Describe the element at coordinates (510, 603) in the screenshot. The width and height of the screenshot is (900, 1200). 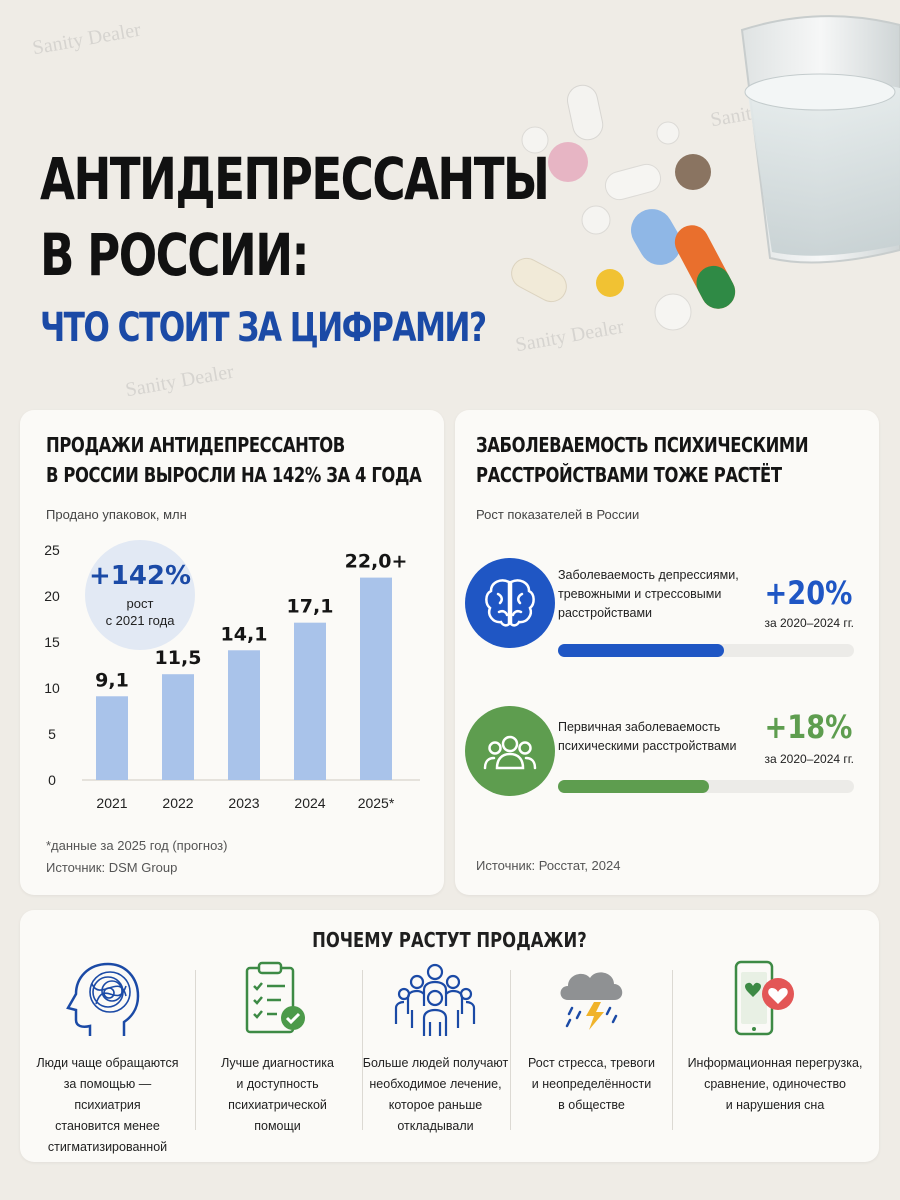
I see `brain-icon` at that location.